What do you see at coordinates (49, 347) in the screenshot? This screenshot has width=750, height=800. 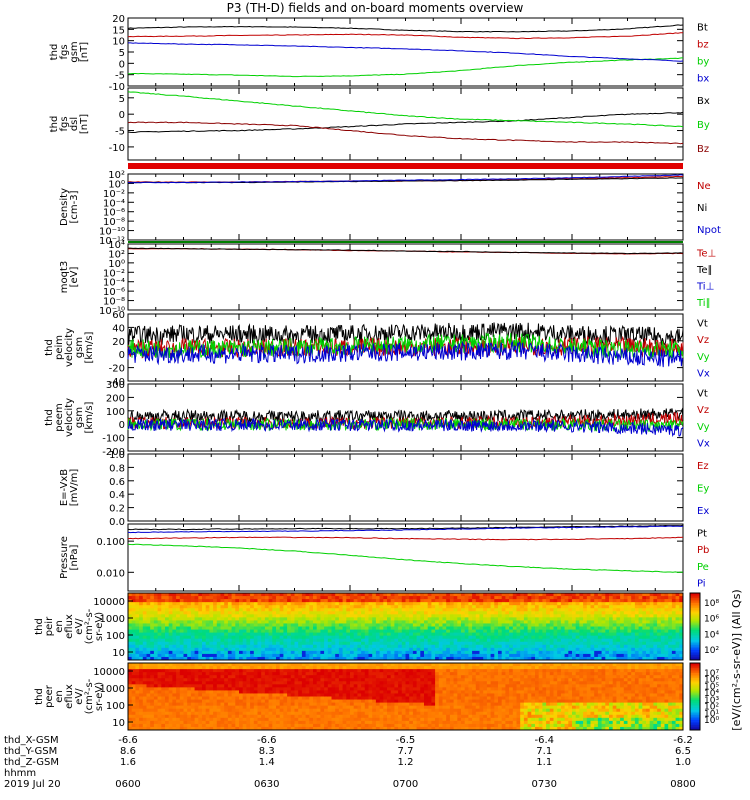 I see `y-axis-label: thd` at bounding box center [49, 347].